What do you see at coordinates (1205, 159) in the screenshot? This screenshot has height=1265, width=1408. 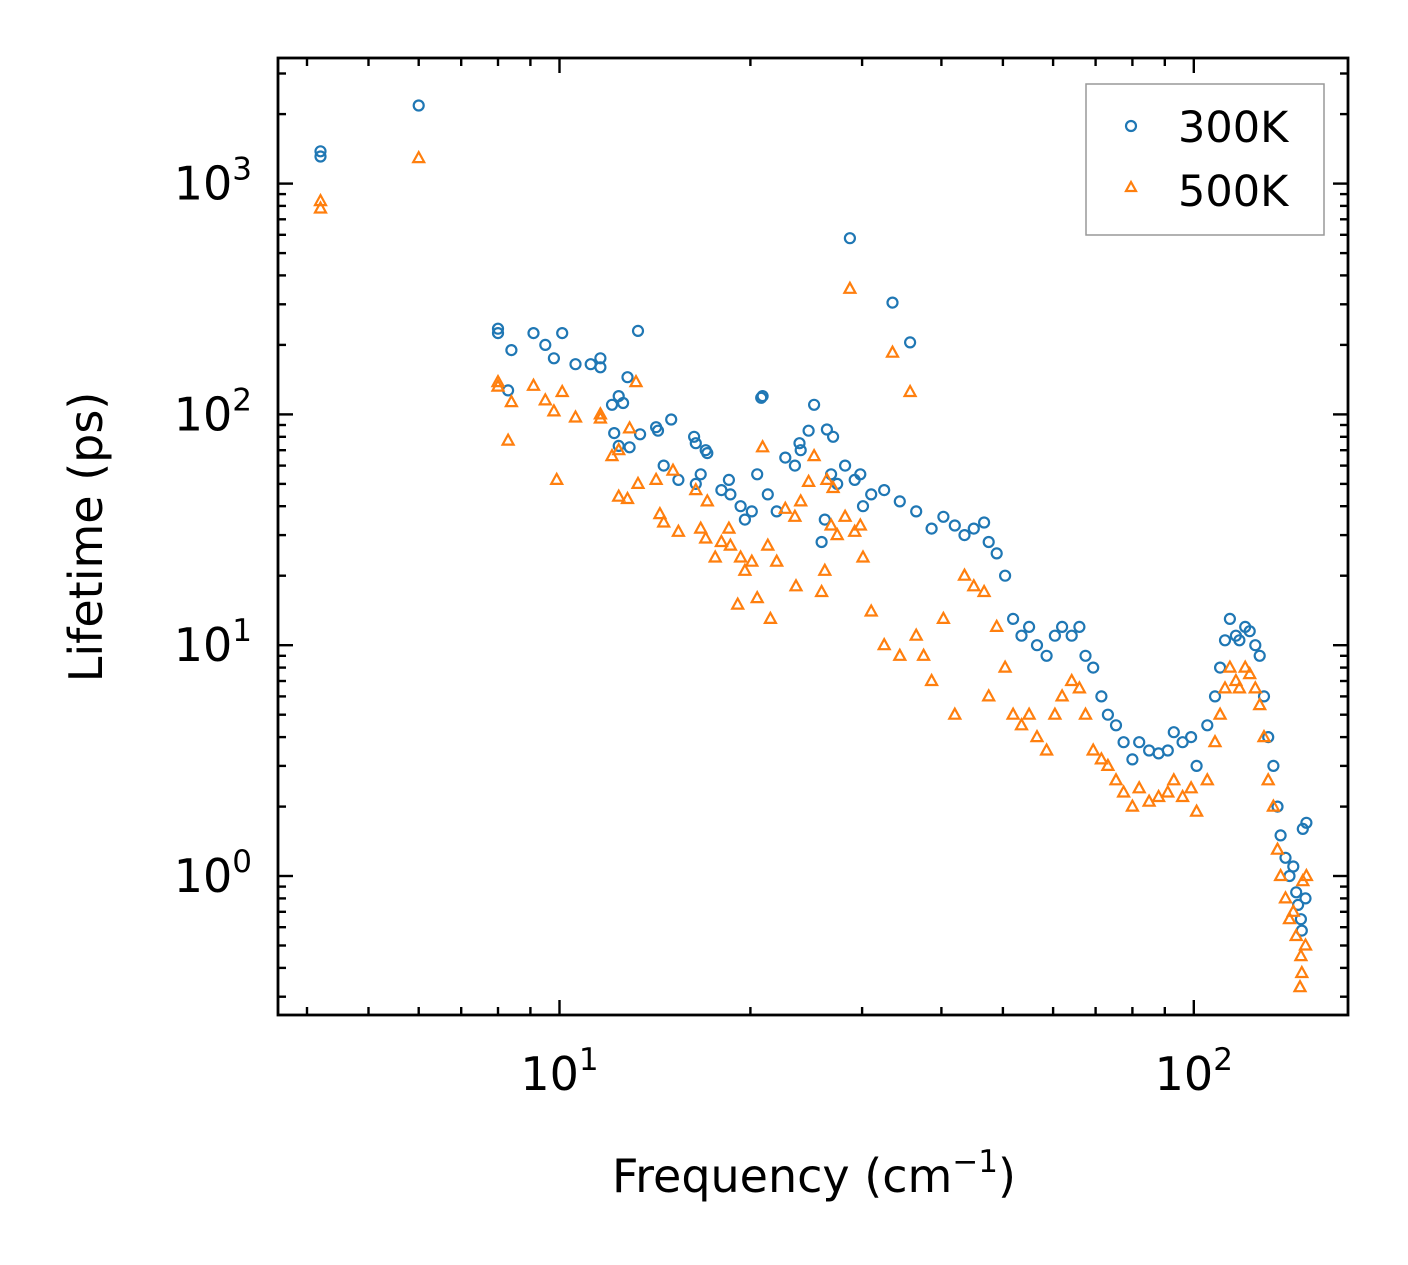 I see `legend: 300K 500K` at bounding box center [1205, 159].